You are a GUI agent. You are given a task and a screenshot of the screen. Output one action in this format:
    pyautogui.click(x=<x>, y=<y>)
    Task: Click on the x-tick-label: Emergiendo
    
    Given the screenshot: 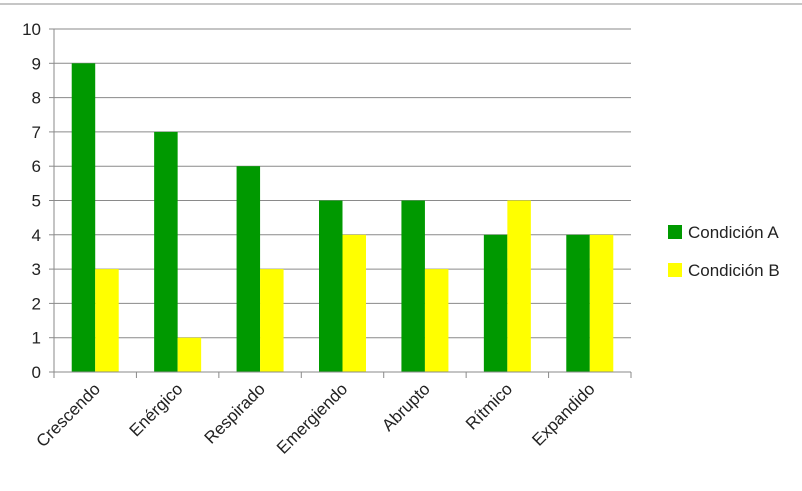 What is the action you would take?
    pyautogui.click(x=312, y=418)
    